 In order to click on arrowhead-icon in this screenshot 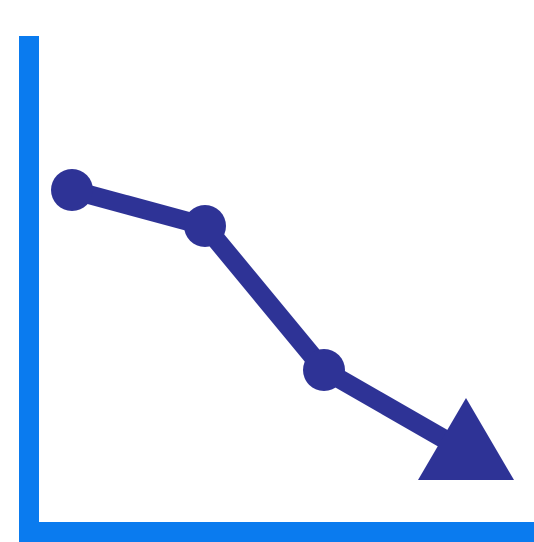, I will do `click(466, 439)`.